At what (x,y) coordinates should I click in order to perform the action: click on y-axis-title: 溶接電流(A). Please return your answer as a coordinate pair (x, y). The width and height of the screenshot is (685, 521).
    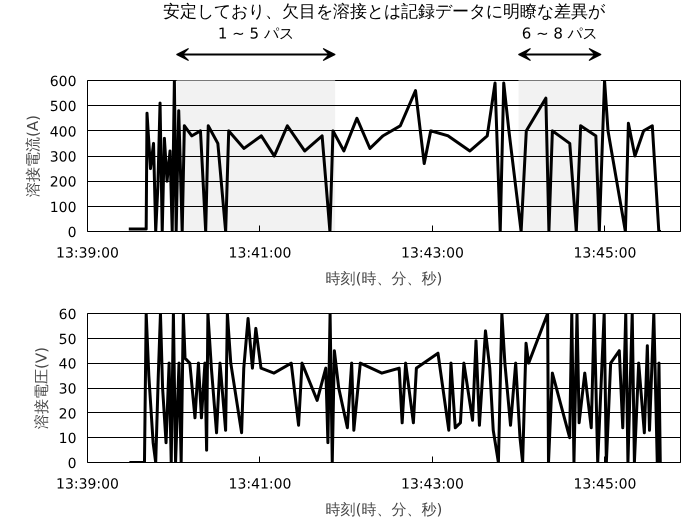
    Looking at the image, I should click on (33, 156).